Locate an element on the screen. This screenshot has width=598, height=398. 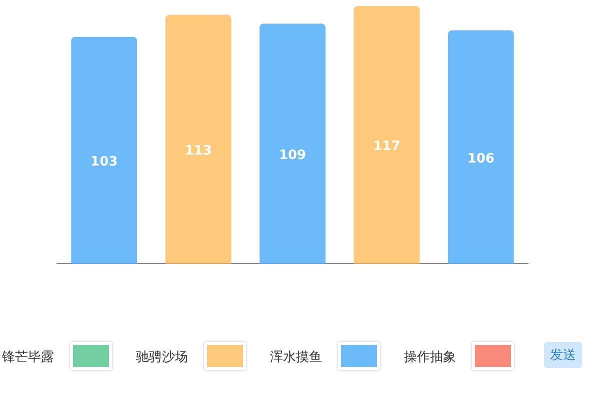
data-label: 106 is located at coordinates (480, 158).